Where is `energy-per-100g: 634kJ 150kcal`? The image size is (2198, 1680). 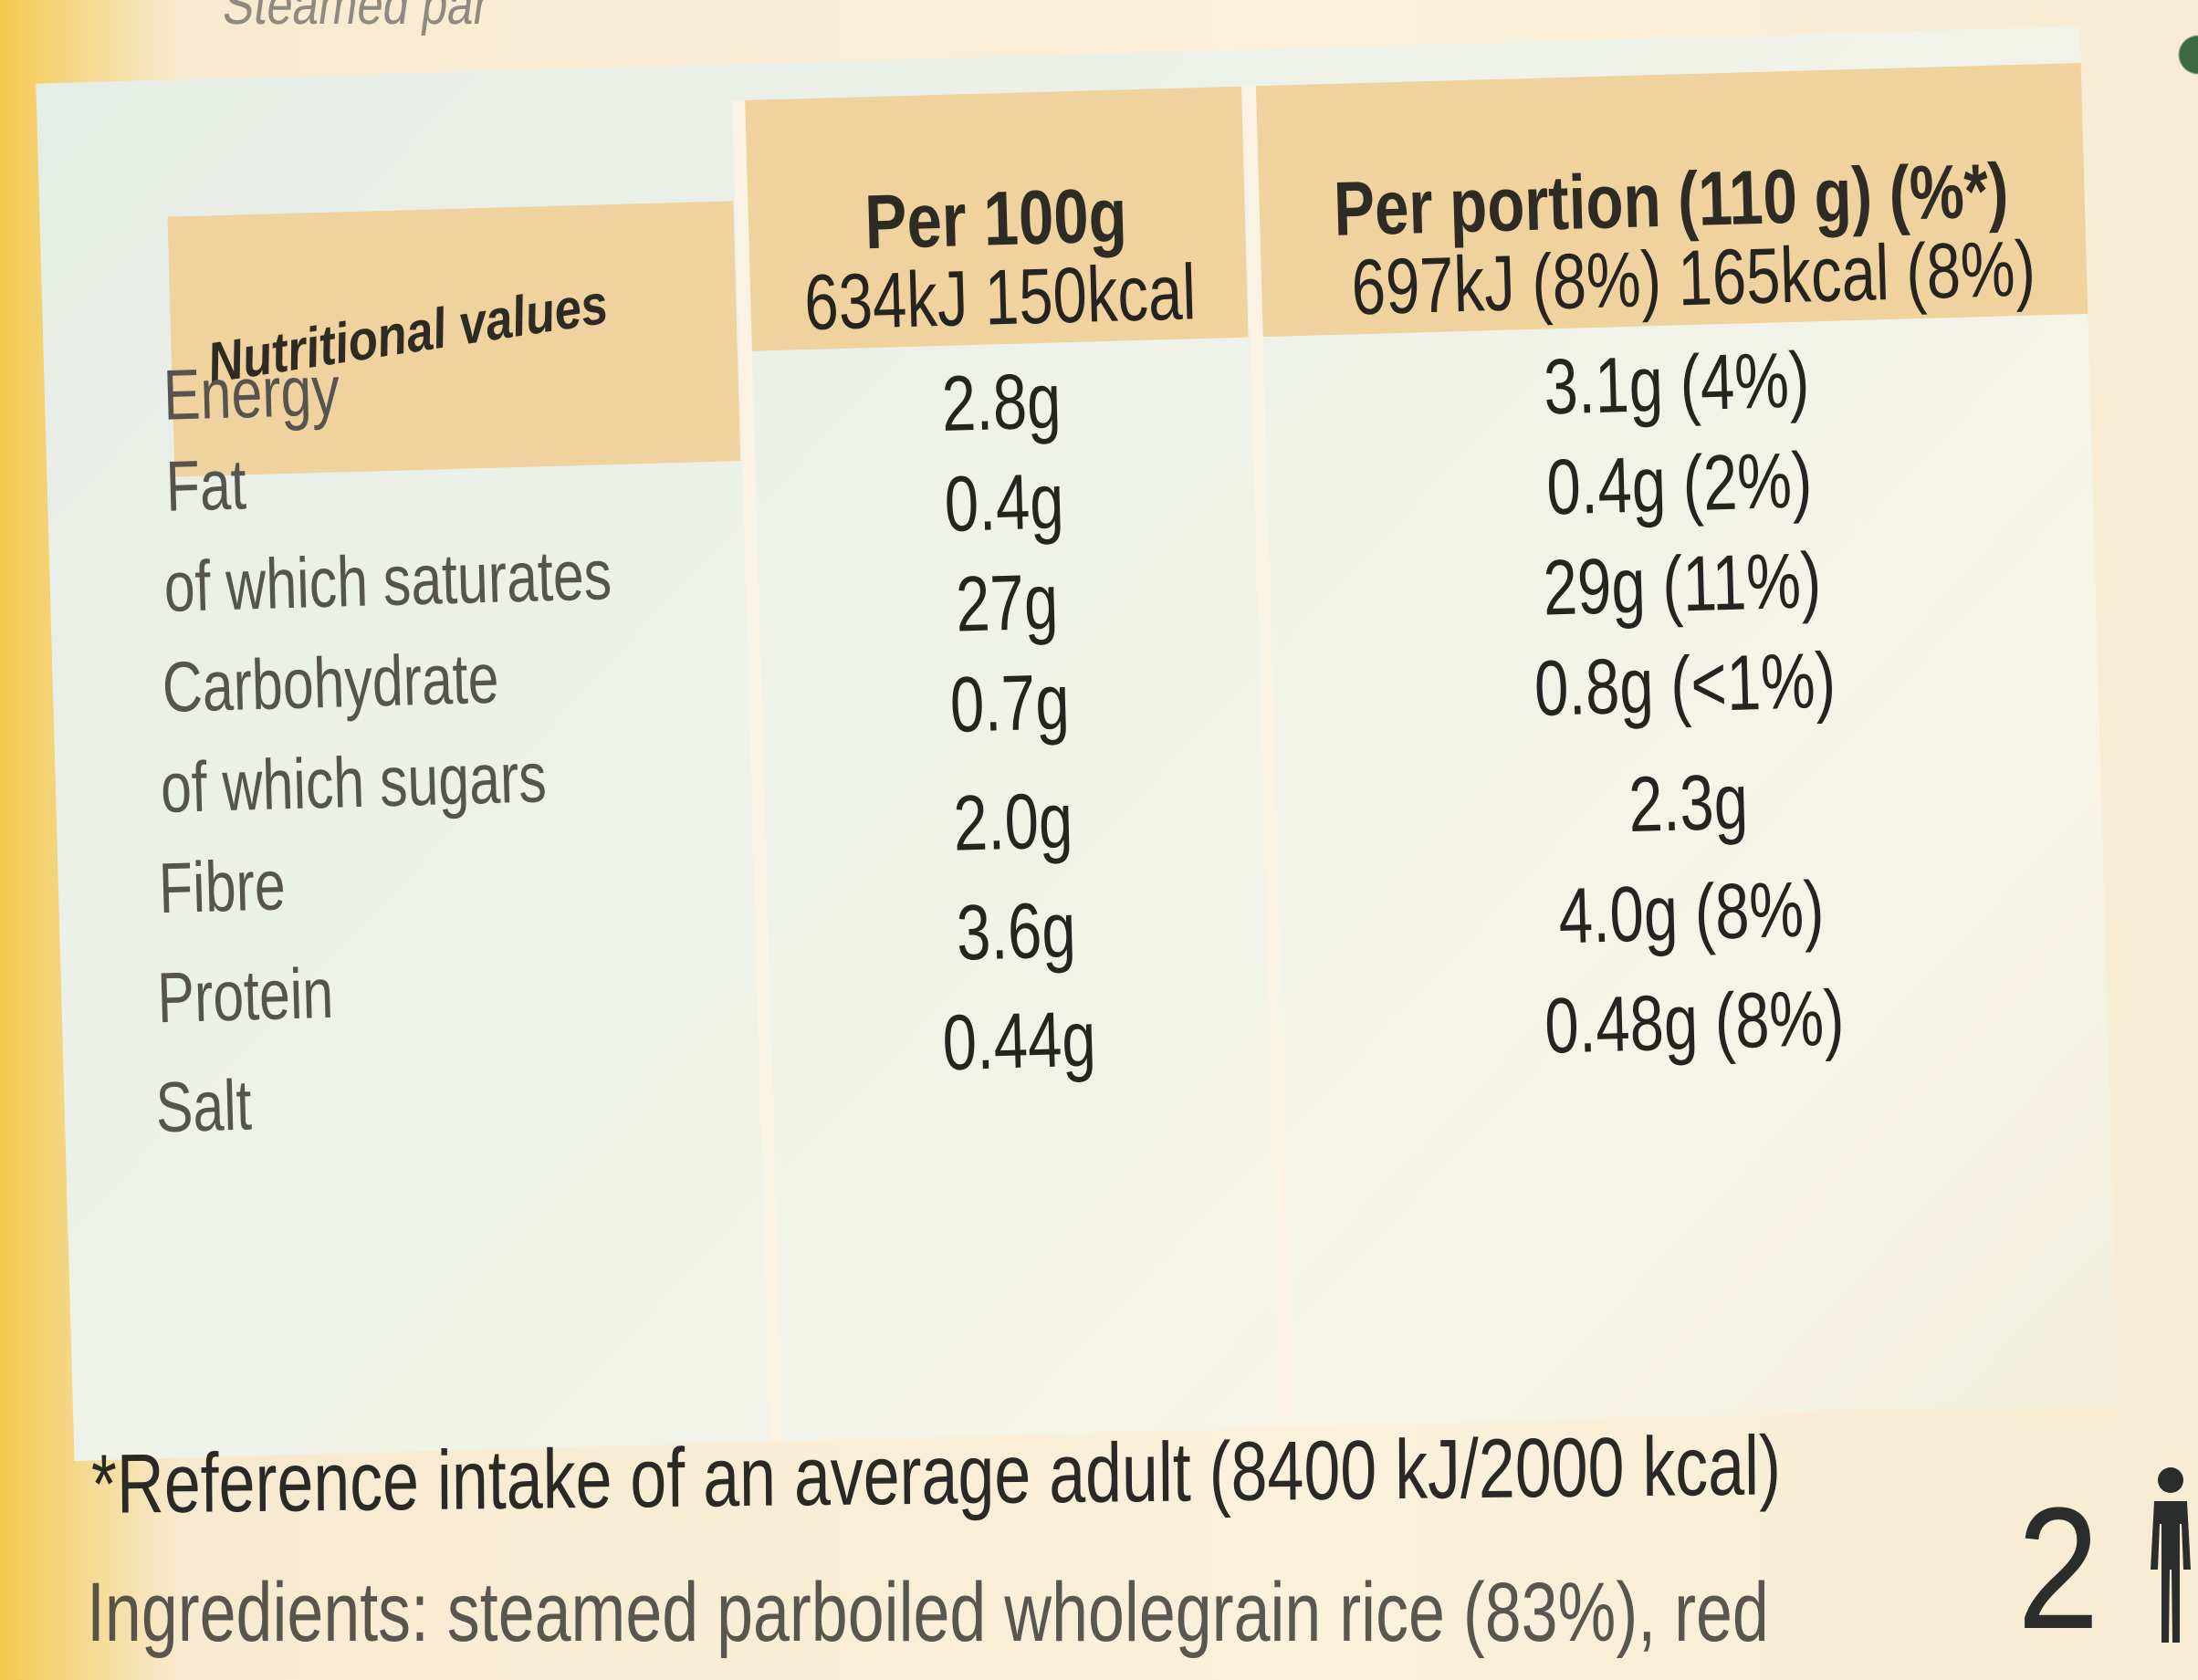
energy-per-100g: 634kJ 150kcal is located at coordinates (1000, 298).